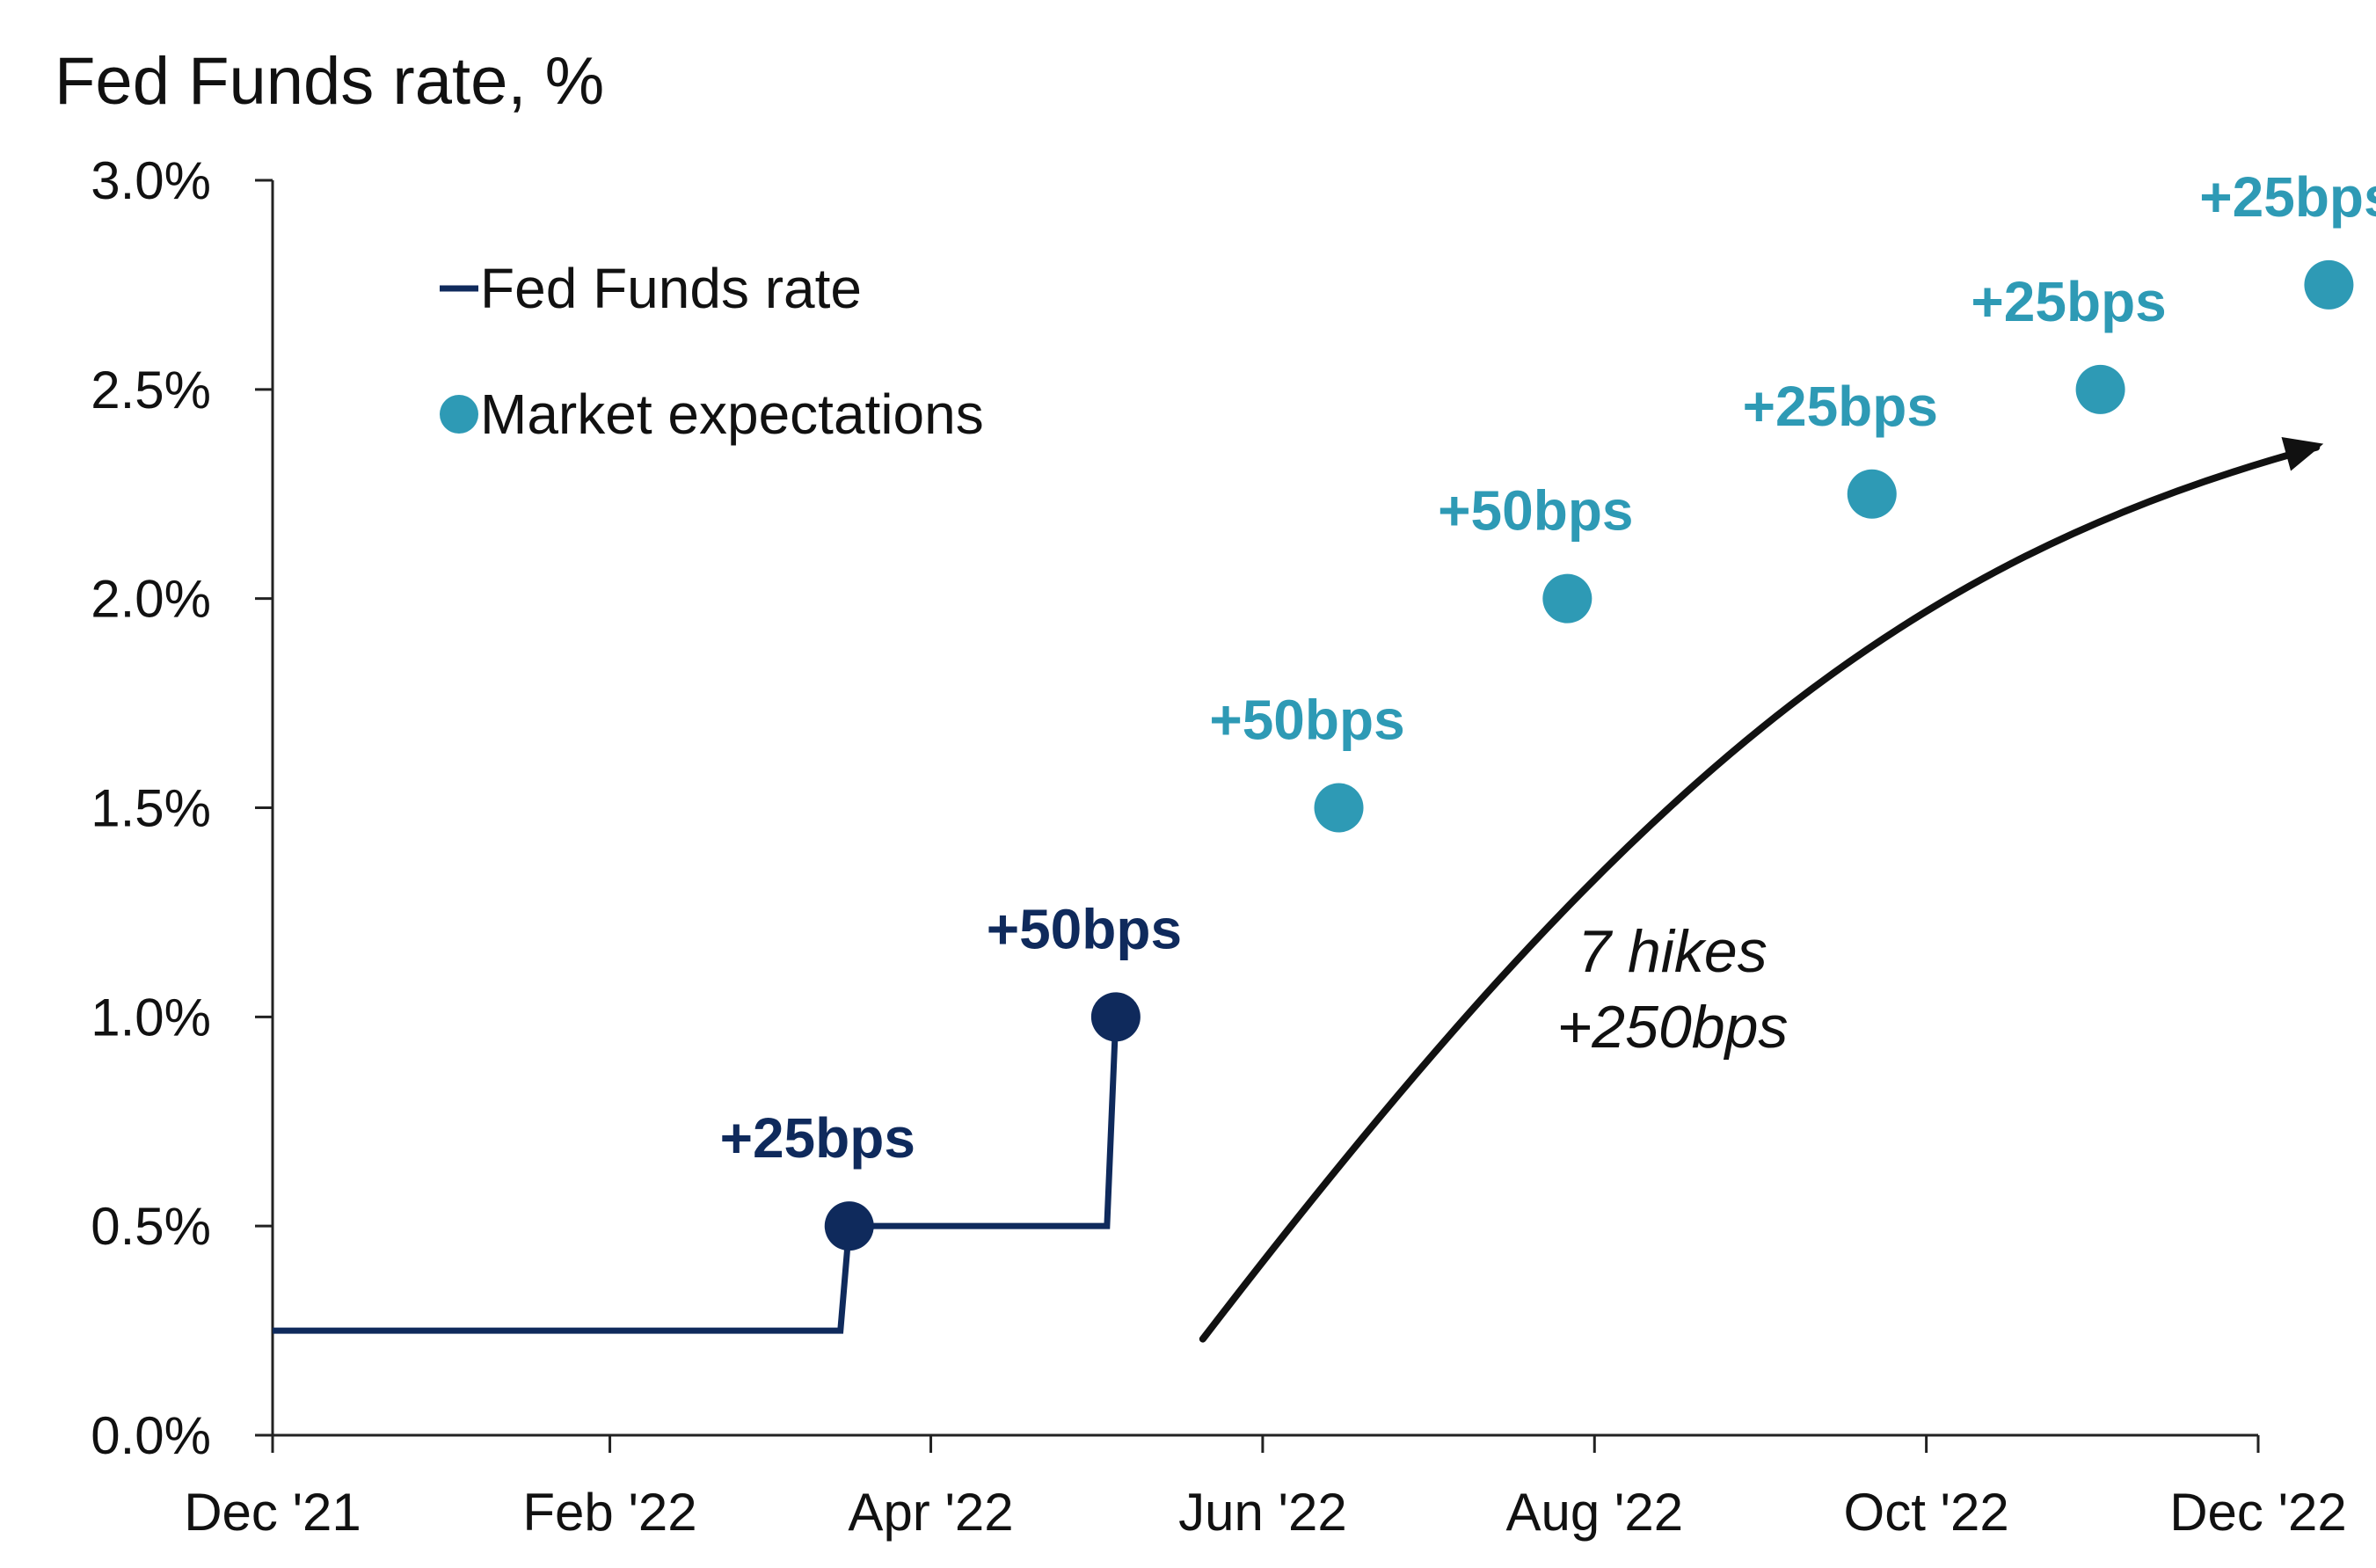  I want to click on y-tick-label: 3.0%, so click(151, 180).